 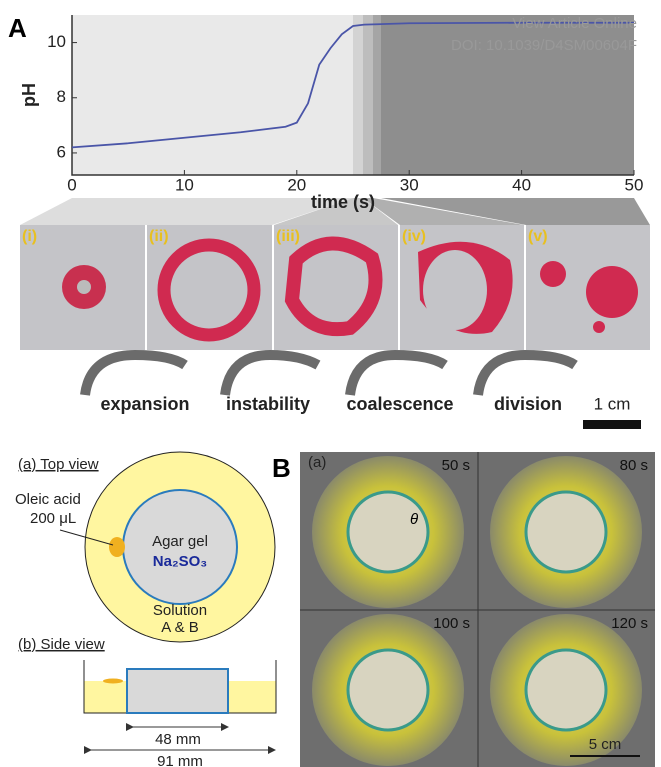 What do you see at coordinates (29, 236) in the screenshot?
I see `stage-label: (i)` at bounding box center [29, 236].